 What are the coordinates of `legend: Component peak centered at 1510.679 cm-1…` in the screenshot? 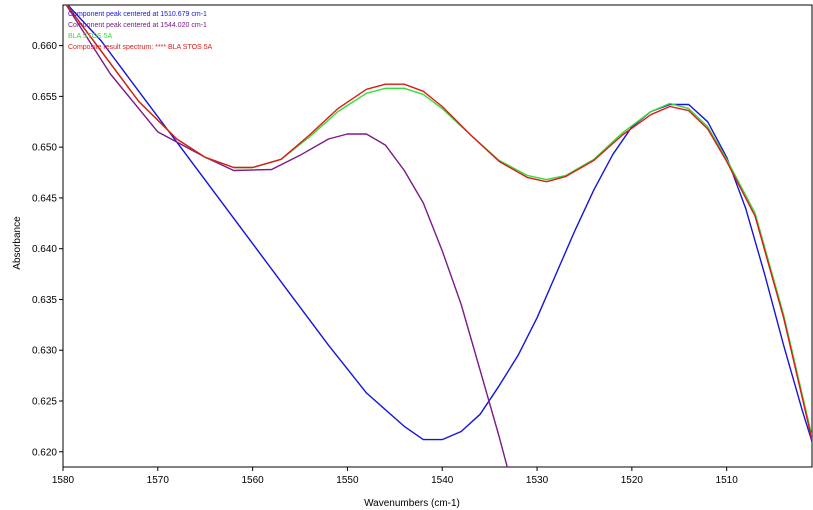 It's located at (140, 31).